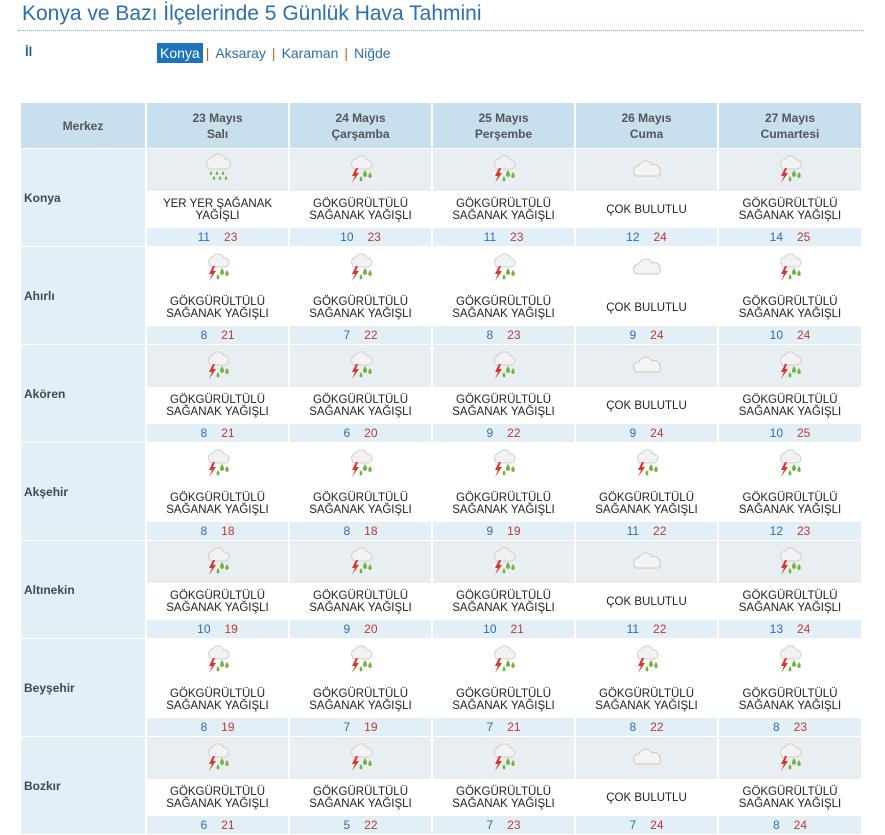  What do you see at coordinates (217, 825) in the screenshot?
I see `temperature-cell: 6 21` at bounding box center [217, 825].